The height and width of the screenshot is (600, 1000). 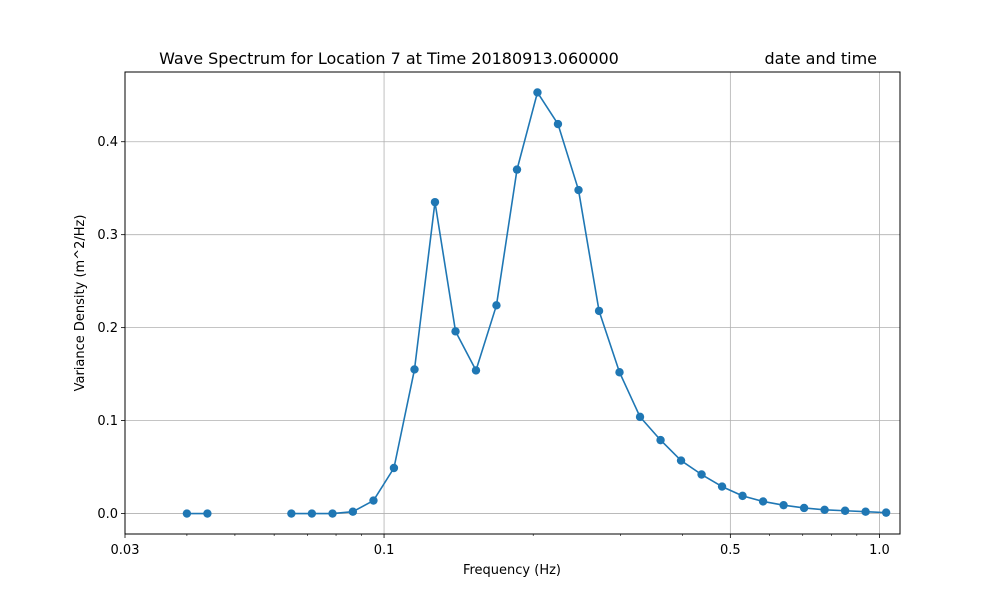 I want to click on y-tick-label: 0.4, so click(x=107, y=142).